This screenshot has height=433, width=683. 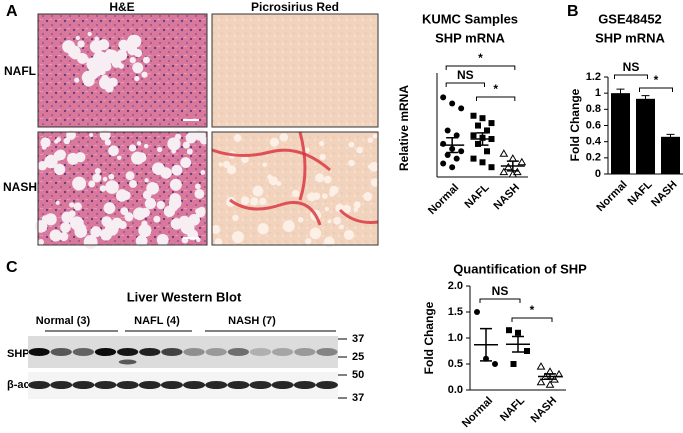 What do you see at coordinates (670, 155) in the screenshot?
I see `bar` at bounding box center [670, 155].